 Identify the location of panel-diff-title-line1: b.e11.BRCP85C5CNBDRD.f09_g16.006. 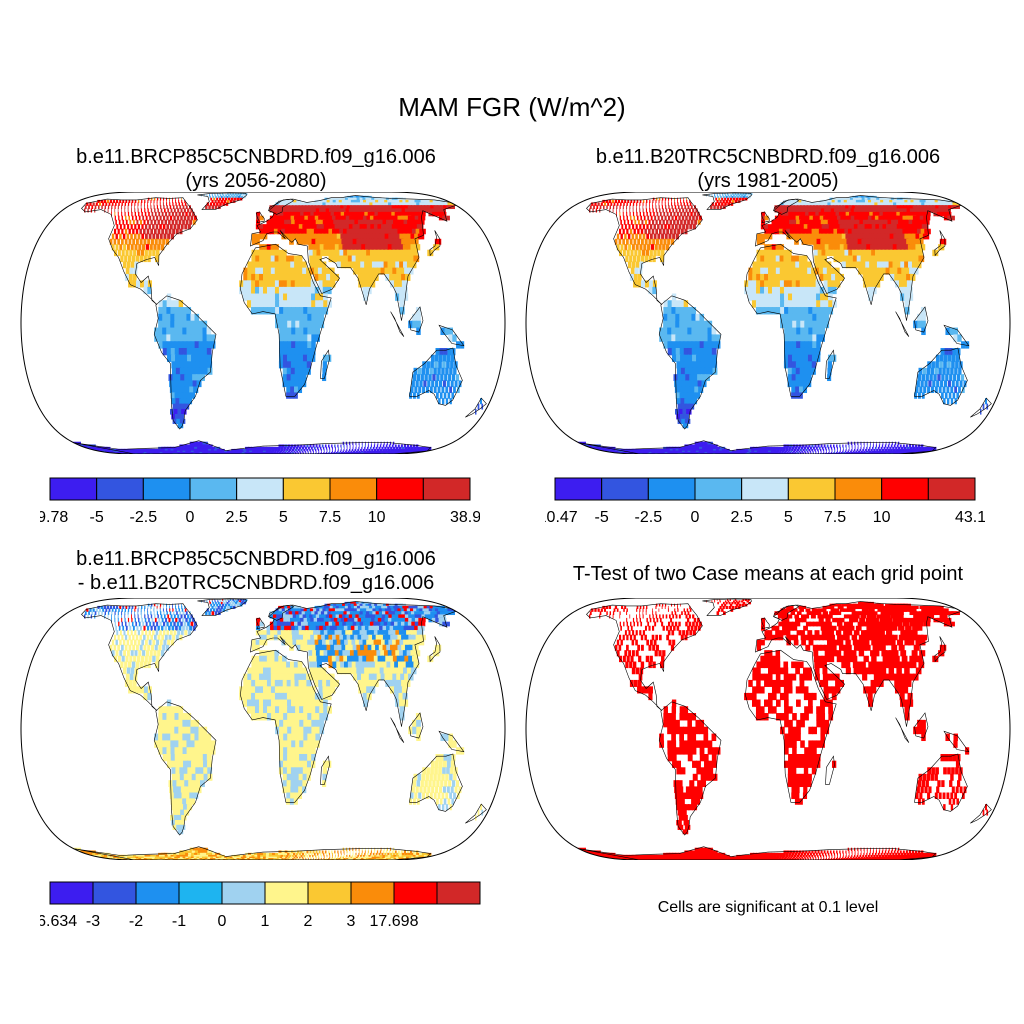
(256, 559).